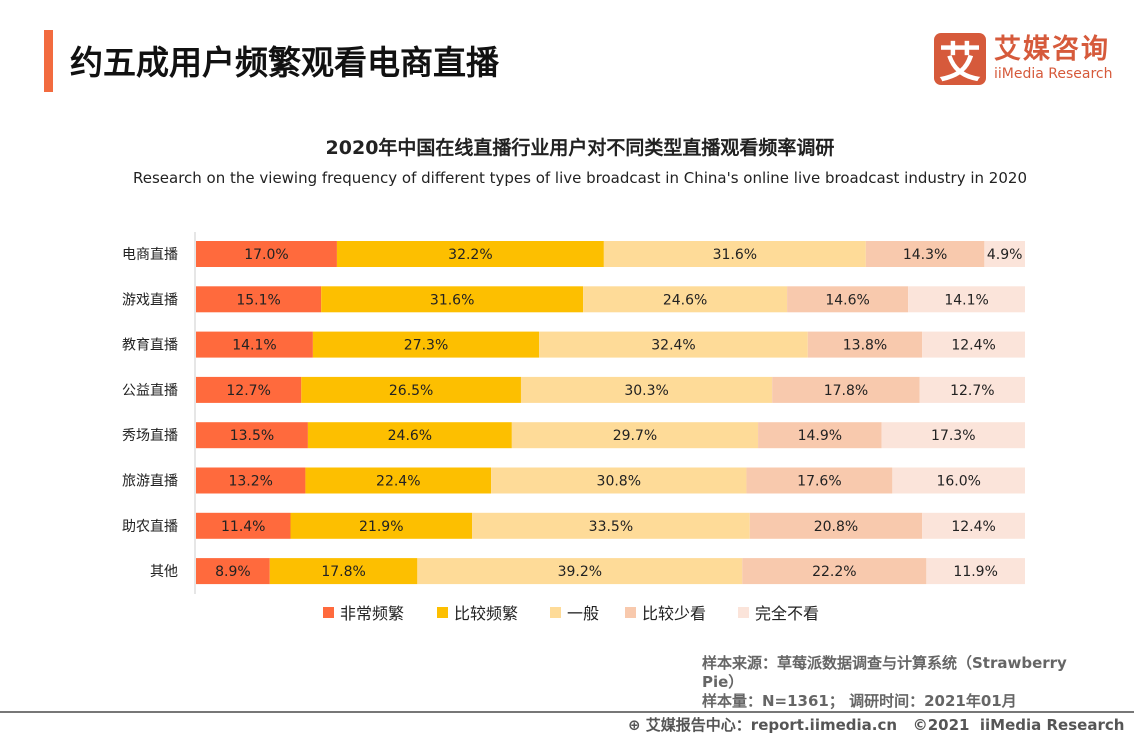  I want to click on data-label: 4.9%, so click(1005, 255).